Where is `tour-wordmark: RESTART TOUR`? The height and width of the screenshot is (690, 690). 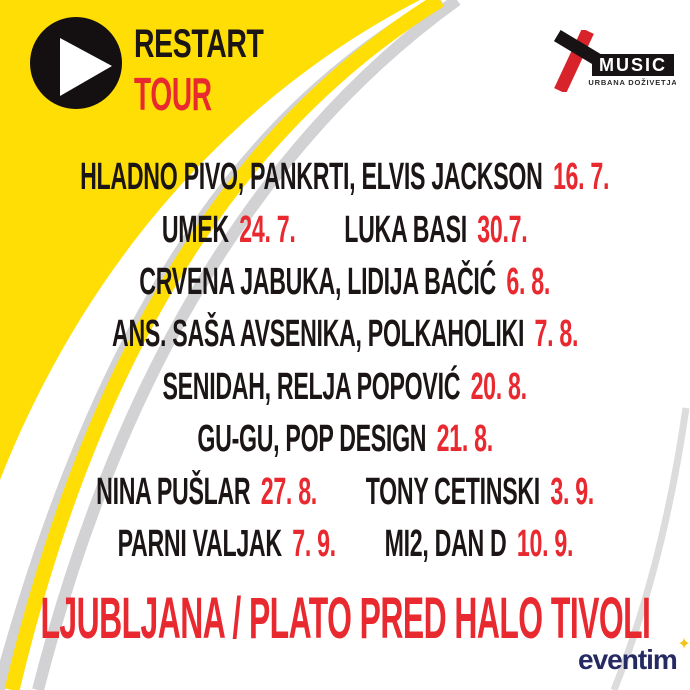 tour-wordmark: RESTART TOUR is located at coordinates (225, 70).